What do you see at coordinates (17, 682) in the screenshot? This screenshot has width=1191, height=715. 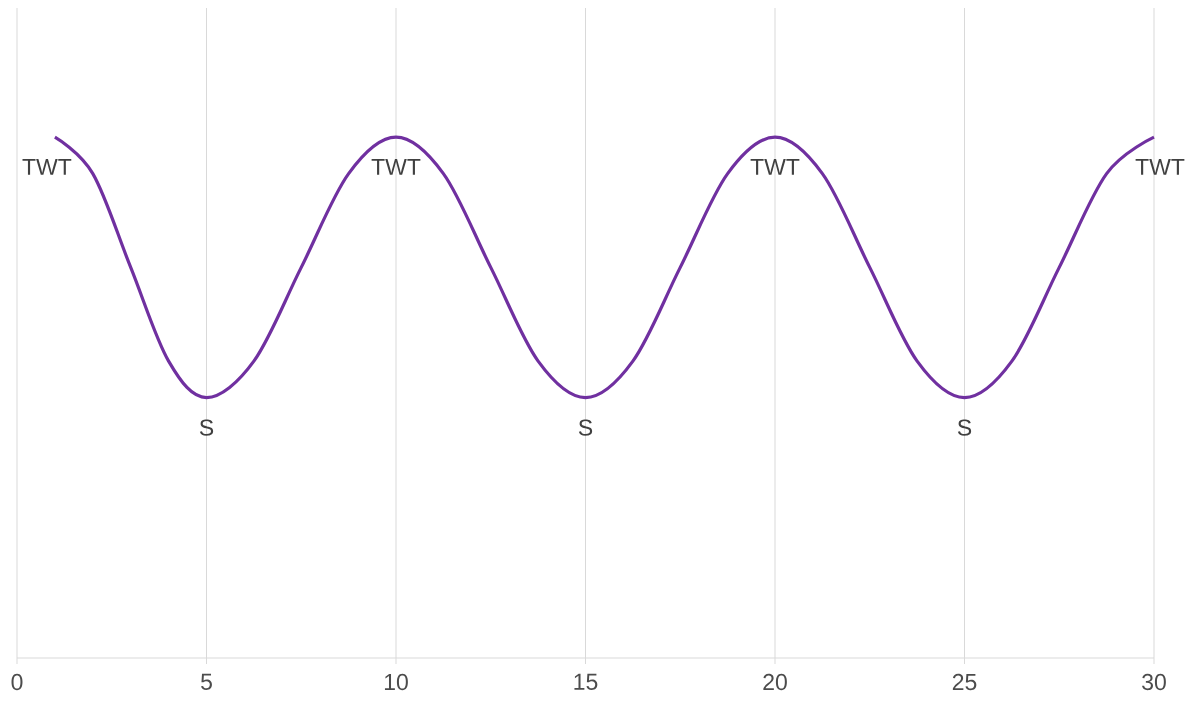 I see `x-tick-label: 0` at bounding box center [17, 682].